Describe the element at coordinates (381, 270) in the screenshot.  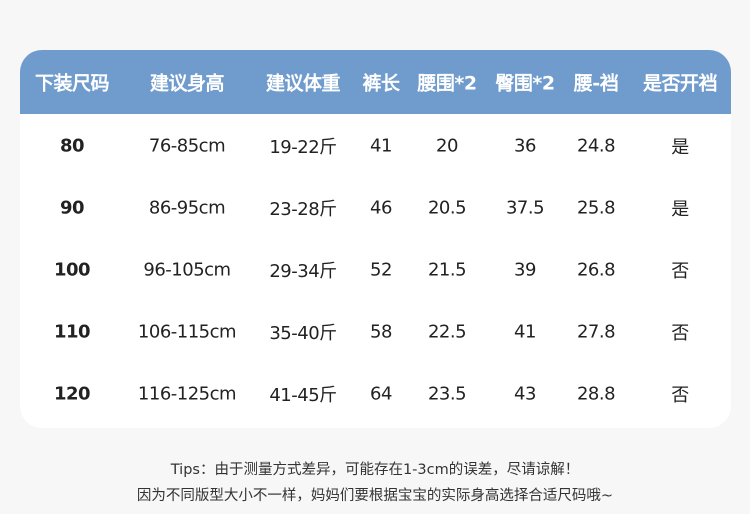
I see `table-cell: 52` at that location.